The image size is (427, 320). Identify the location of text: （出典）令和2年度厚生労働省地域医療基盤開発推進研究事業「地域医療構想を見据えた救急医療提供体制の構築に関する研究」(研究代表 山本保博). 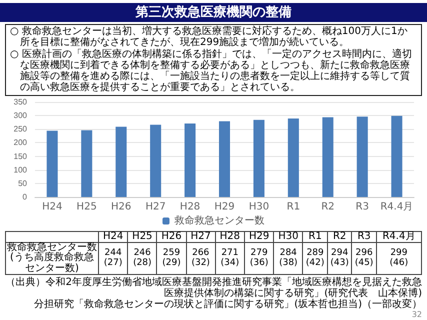
(213, 288).